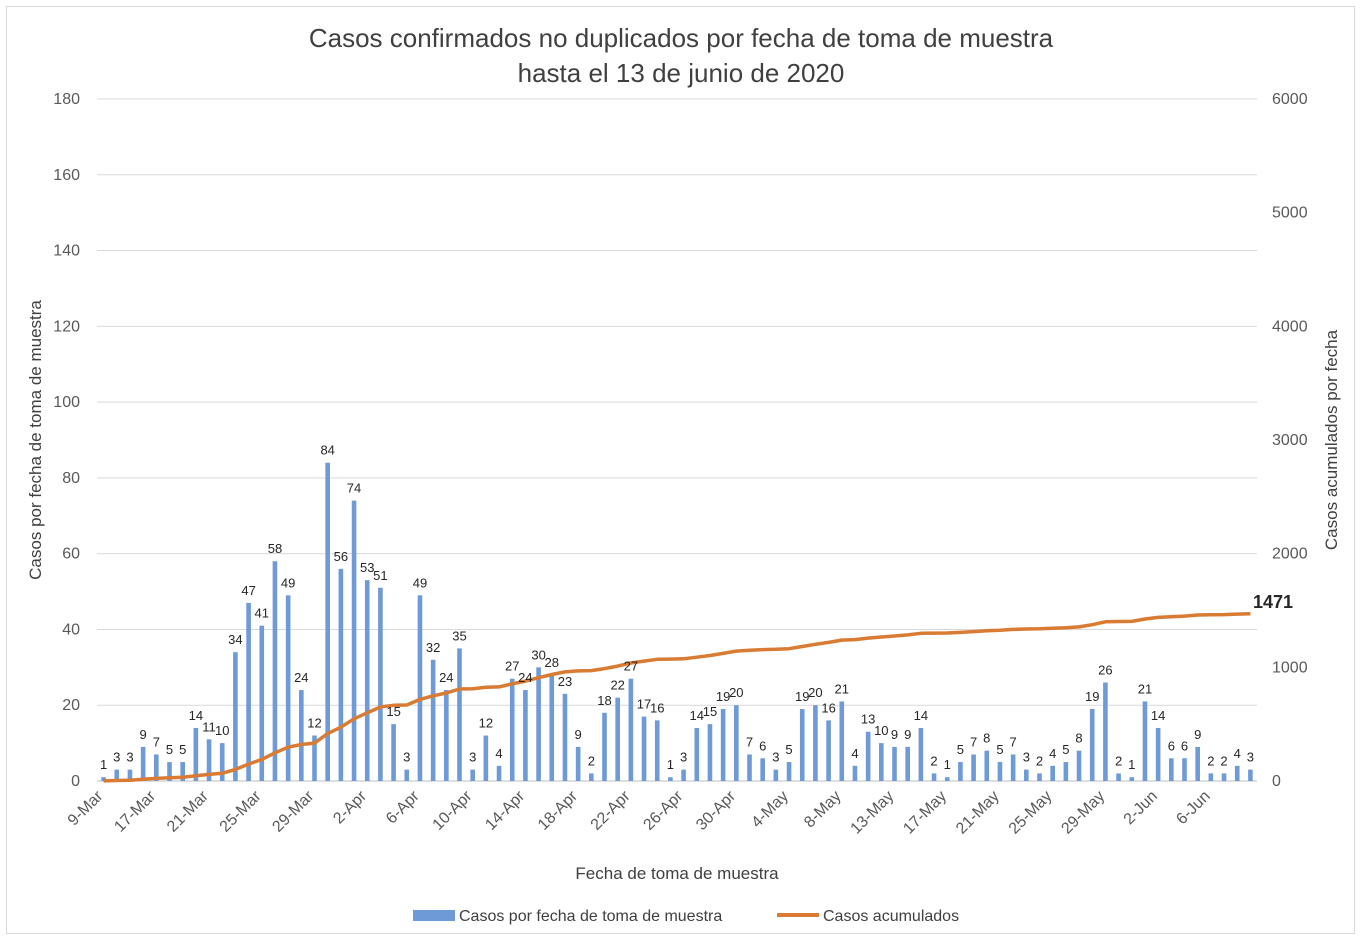 This screenshot has height=942, width=1362. Describe the element at coordinates (978, 813) in the screenshot. I see `x-tick-label: 21-May` at that location.